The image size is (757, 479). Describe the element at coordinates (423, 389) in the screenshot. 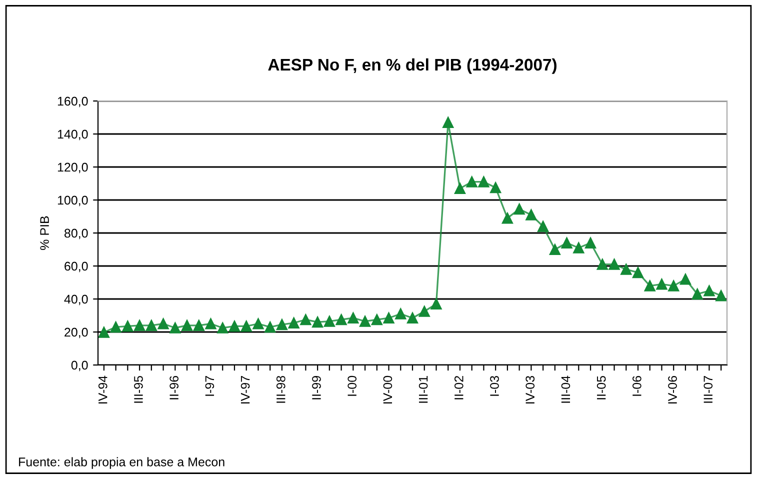

I see `x-tick-label: III-01` at that location.